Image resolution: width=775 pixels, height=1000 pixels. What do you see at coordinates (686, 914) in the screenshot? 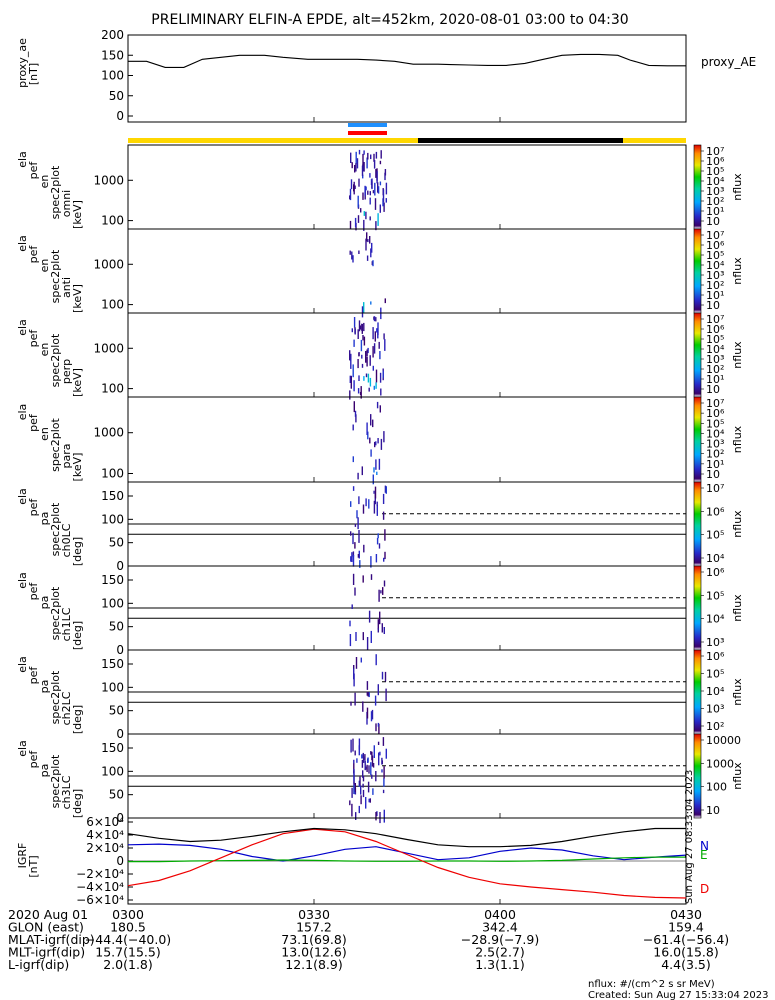
I see `footer-cell: 0430` at bounding box center [686, 914].